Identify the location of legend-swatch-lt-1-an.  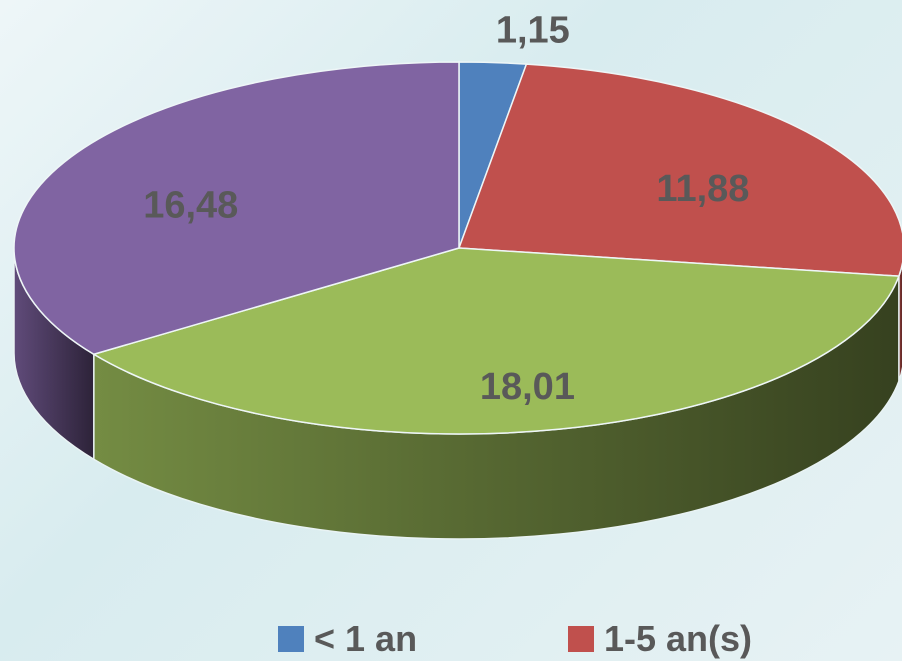
(291, 639).